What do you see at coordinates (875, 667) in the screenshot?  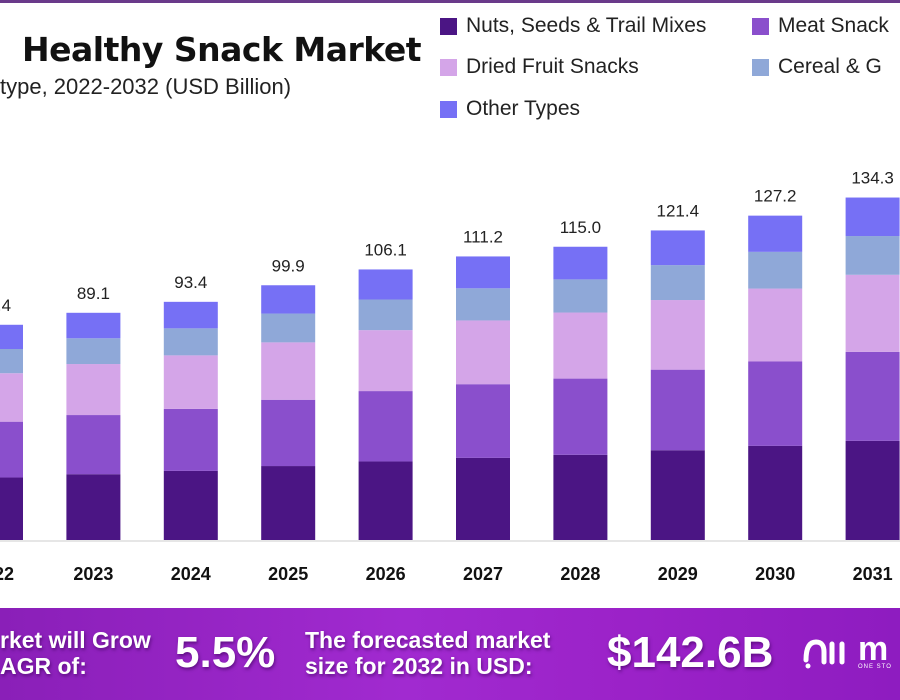 I see `logo-tagline: ONE STO` at bounding box center [875, 667].